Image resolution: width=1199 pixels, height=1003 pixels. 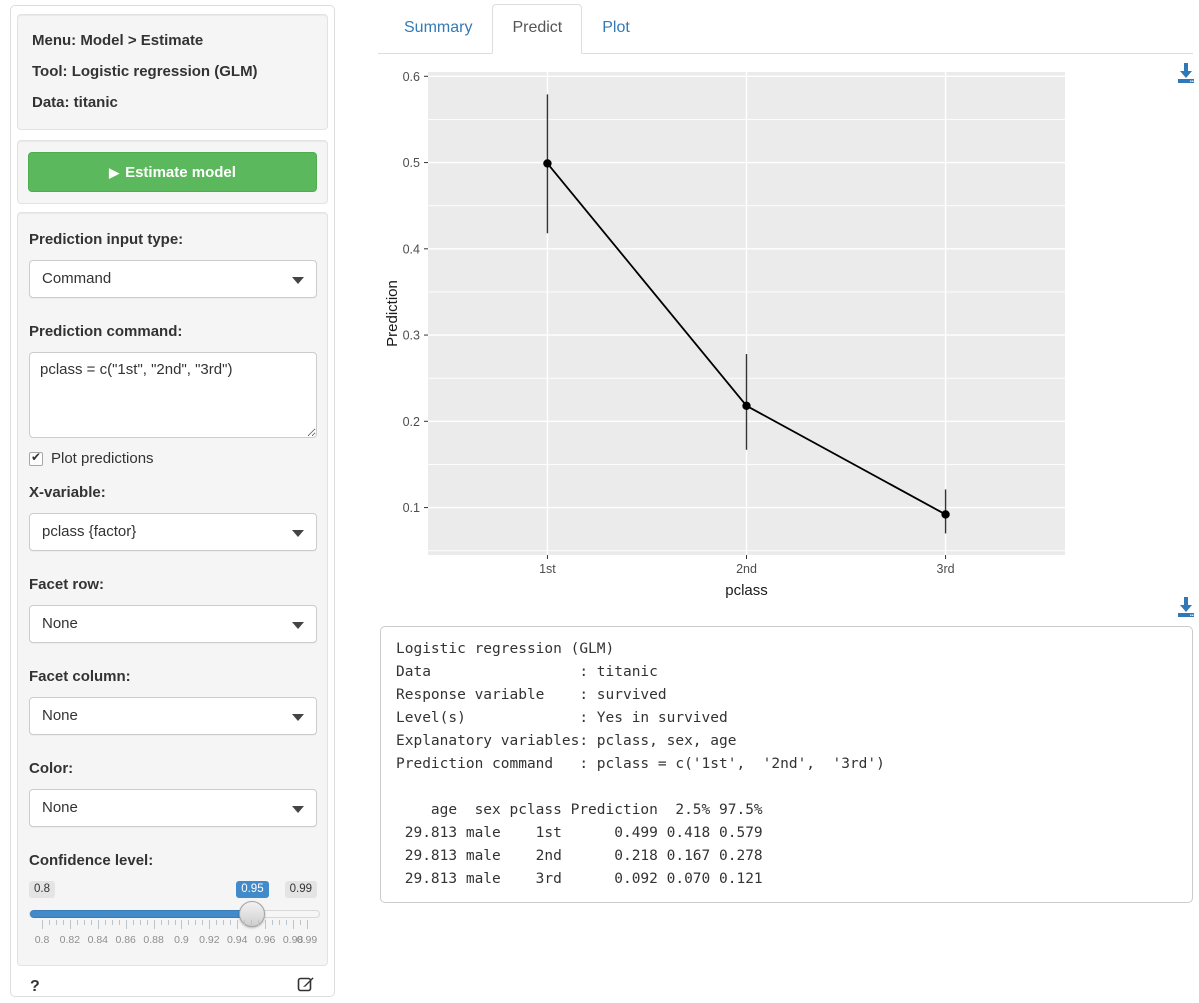 What do you see at coordinates (67, 492) in the screenshot?
I see `x-variable-label: X-variable:` at bounding box center [67, 492].